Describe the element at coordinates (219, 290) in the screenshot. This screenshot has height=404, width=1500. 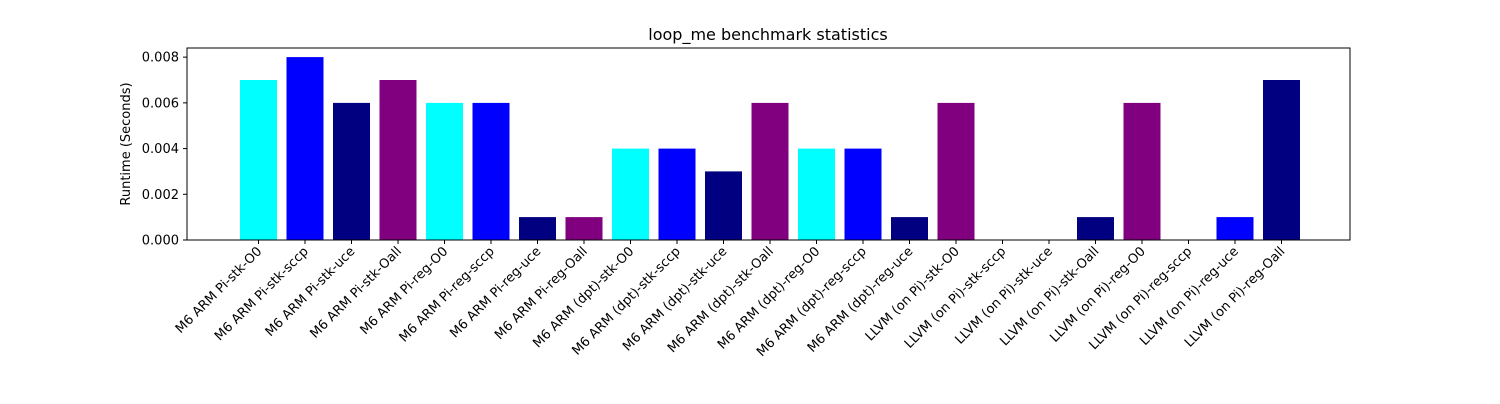
I see `x-tick-label: M6 ARM Pi-stk-O0` at that location.